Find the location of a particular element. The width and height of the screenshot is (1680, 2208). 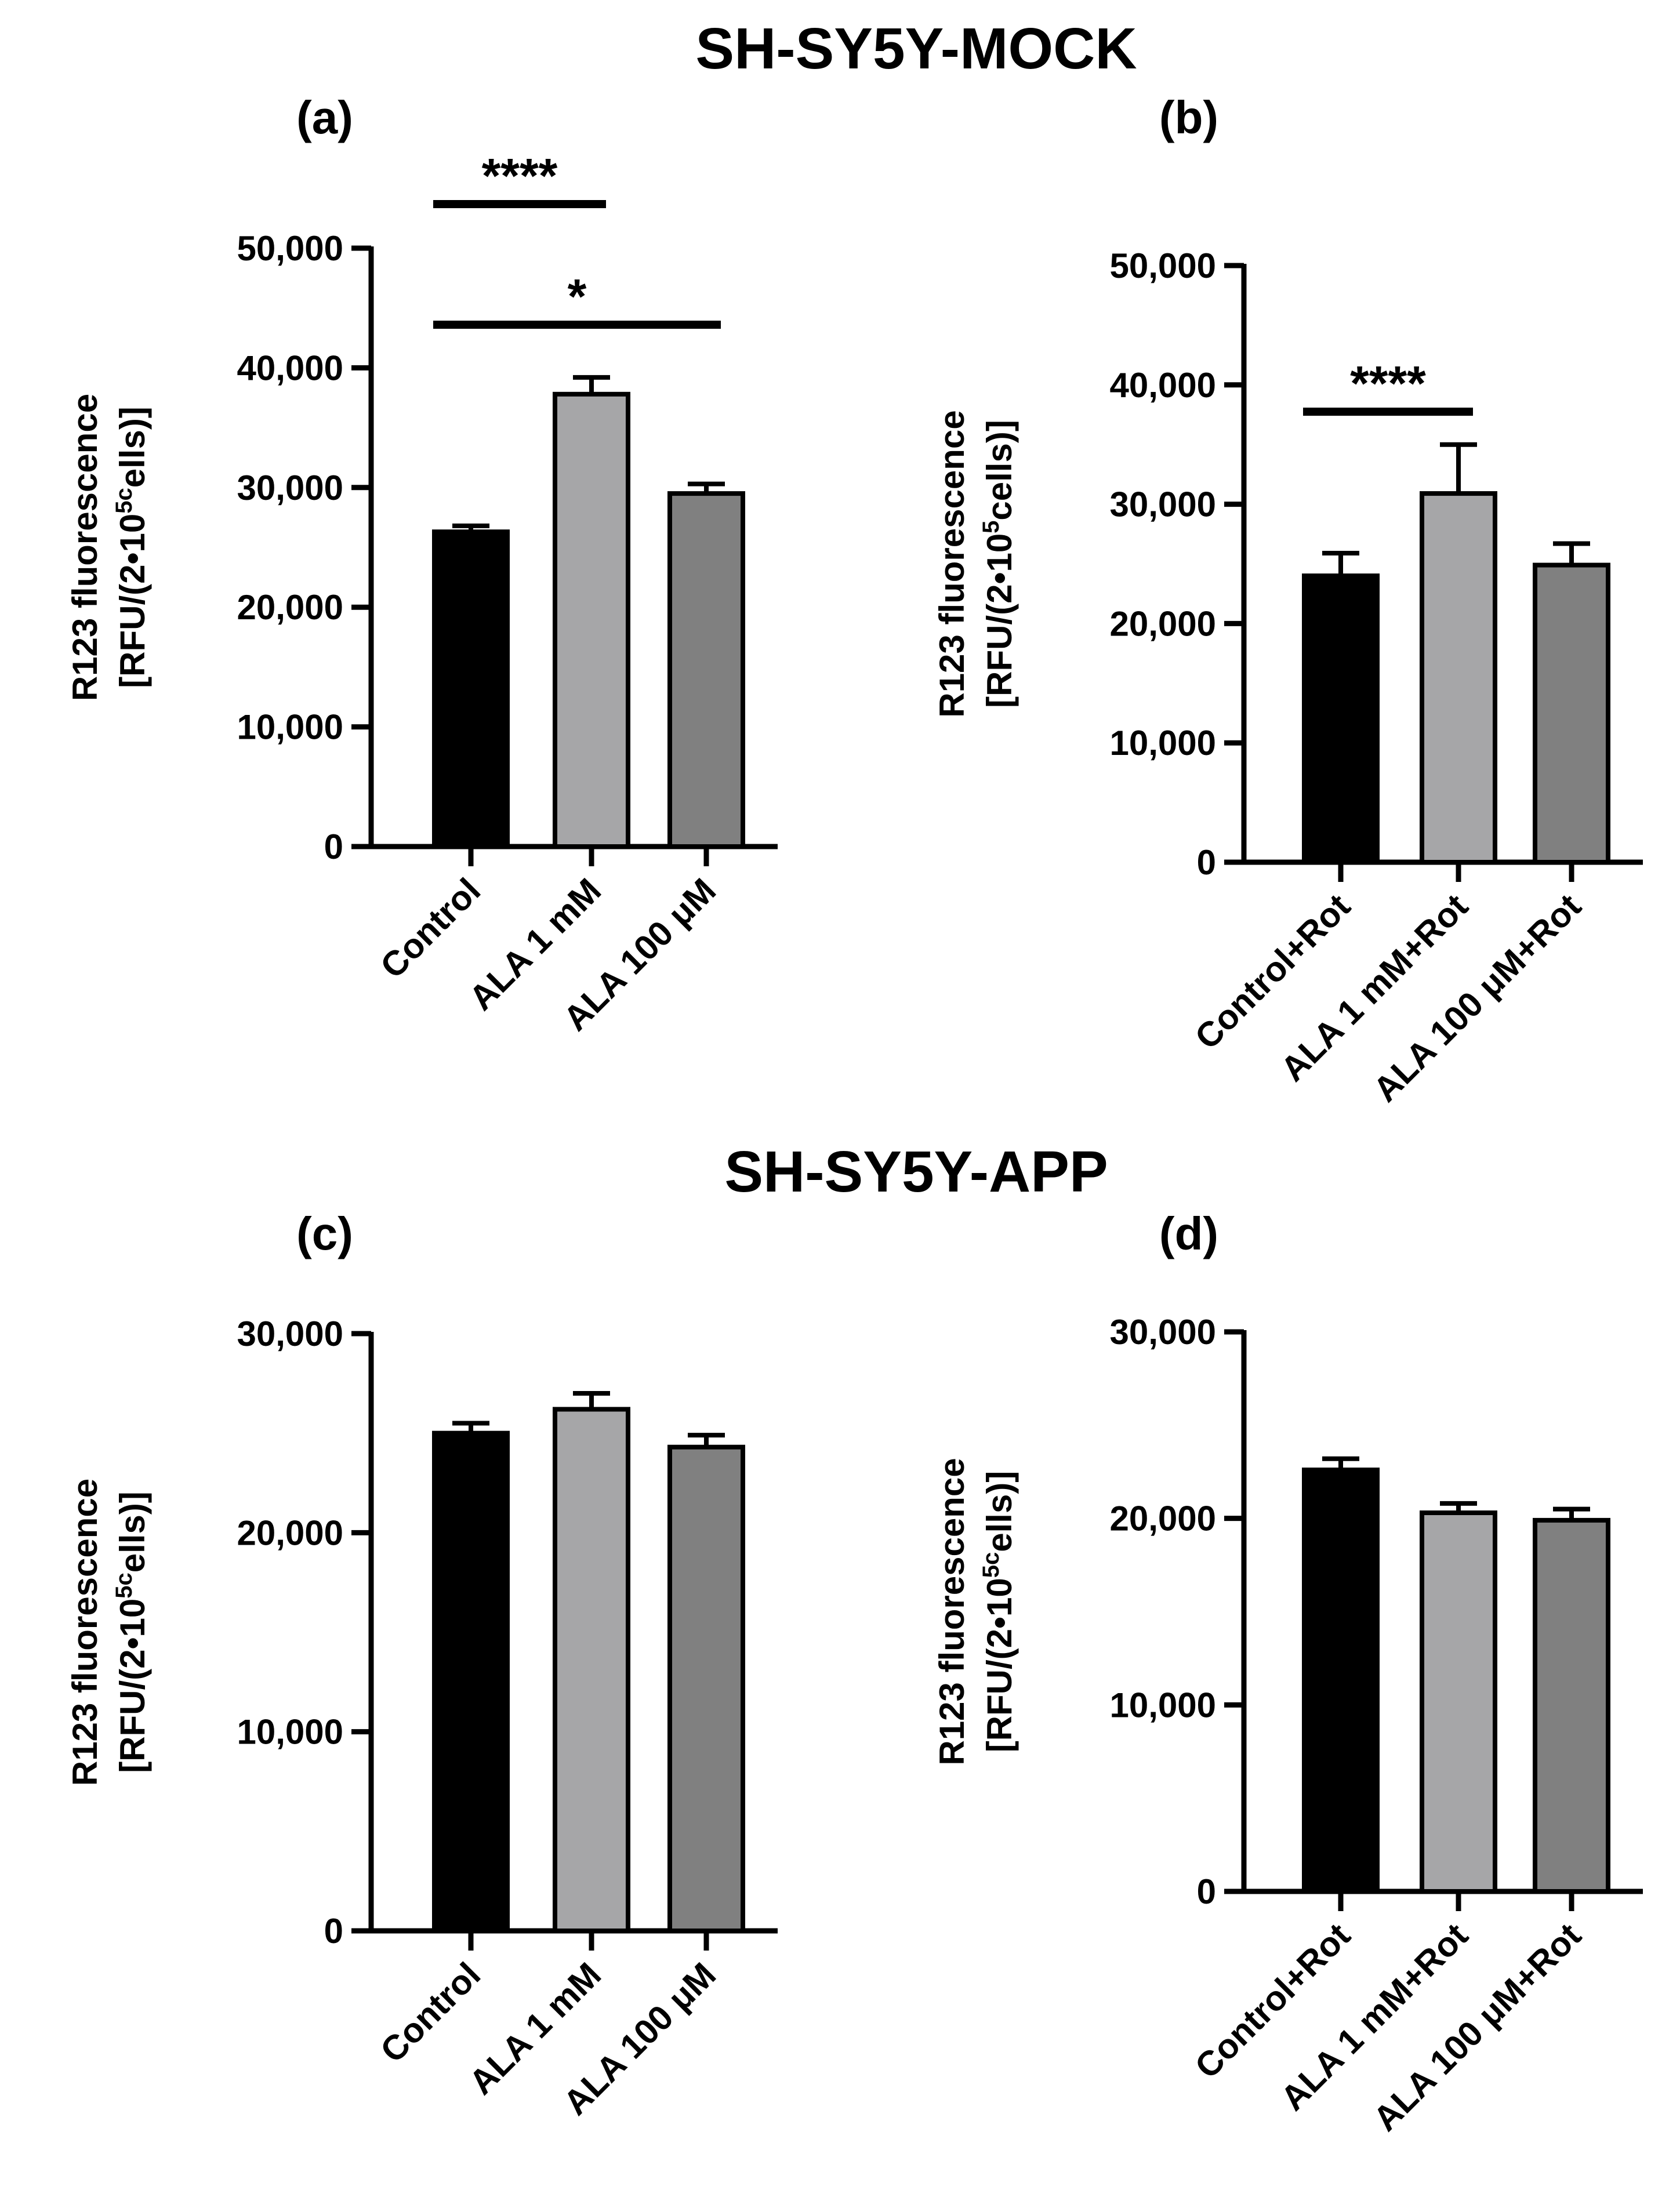

section-title-app: SH-SY5Y-APP is located at coordinates (916, 1172).